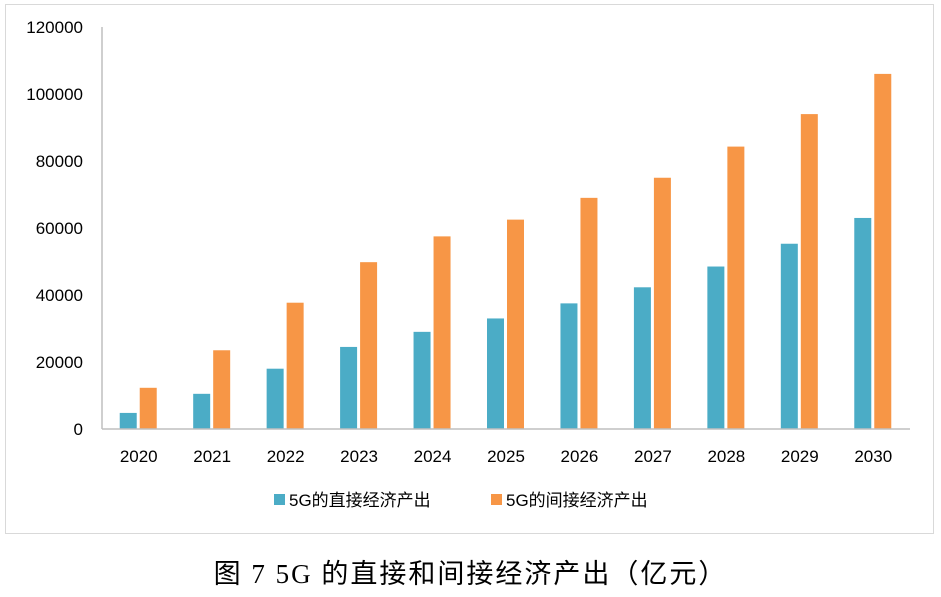 Image resolution: width=941 pixels, height=597 pixels. What do you see at coordinates (212, 456) in the screenshot?
I see `x-tick-label: 2021` at bounding box center [212, 456].